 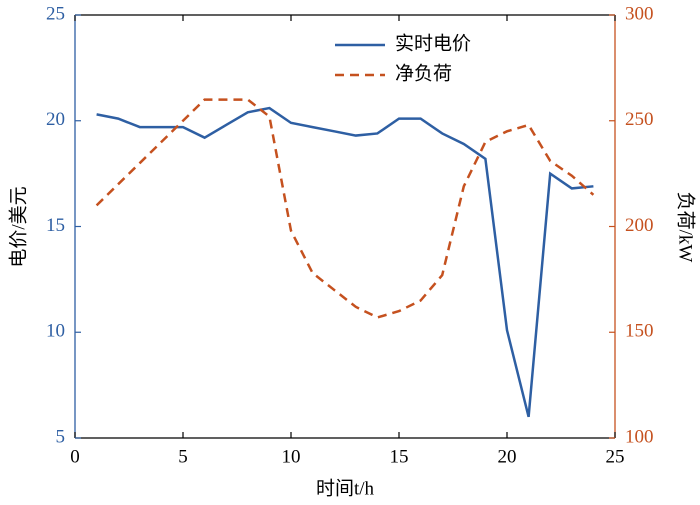 I want to click on y2-tick-label: 150, so click(x=639, y=331).